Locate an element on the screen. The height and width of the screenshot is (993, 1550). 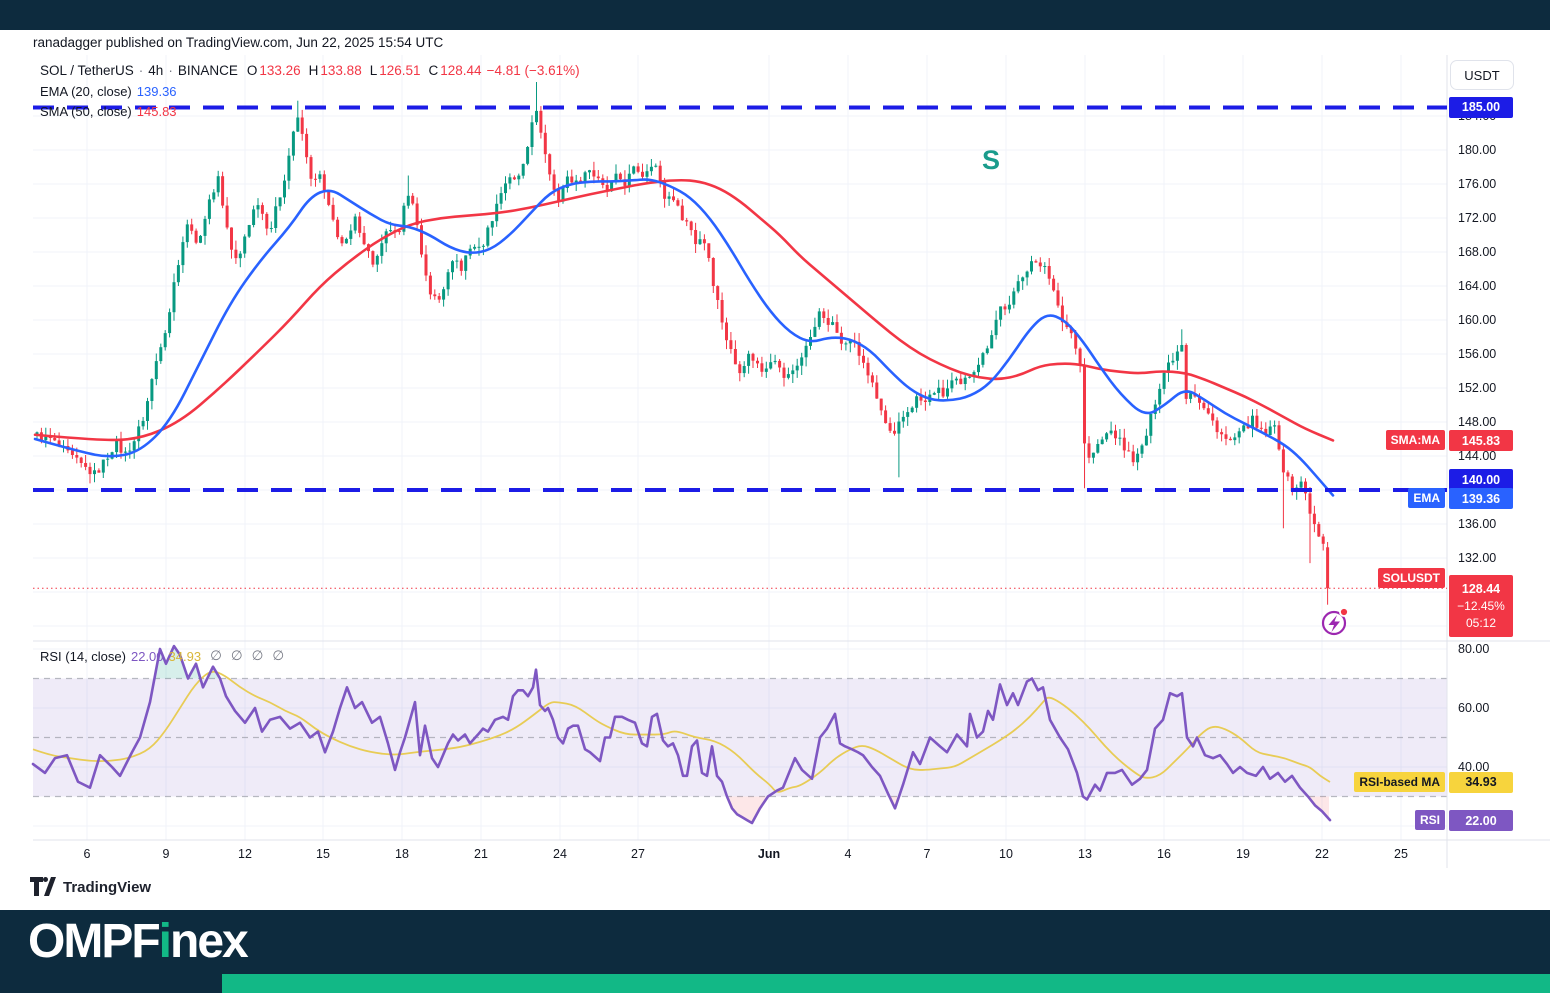
rsi-legend-row: RSI (14, close) 22.00 34.93 ∅ ∅ ∅ ∅ is located at coordinates (162, 656).